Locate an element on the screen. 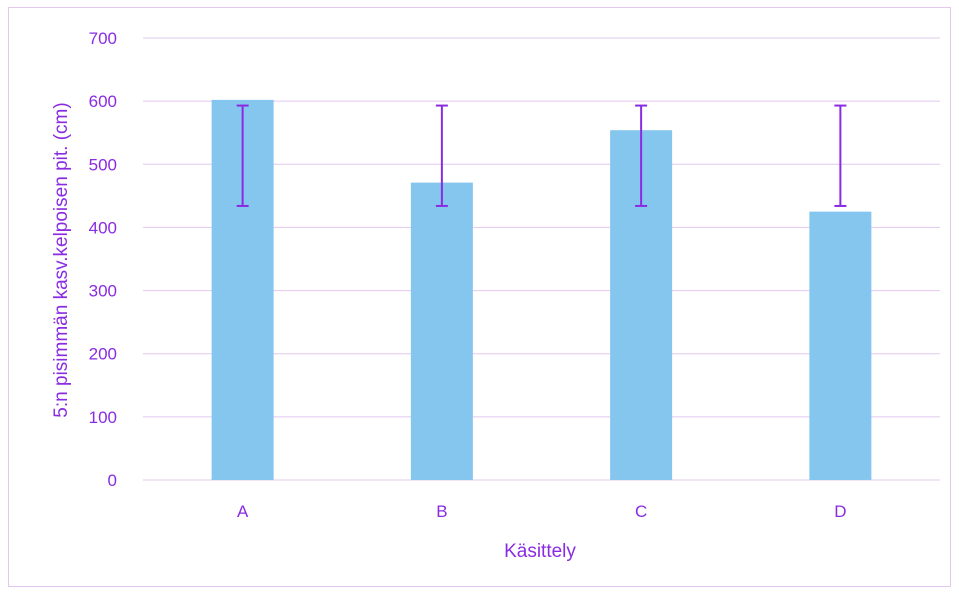  y-tick-label: 500 is located at coordinates (103, 164).